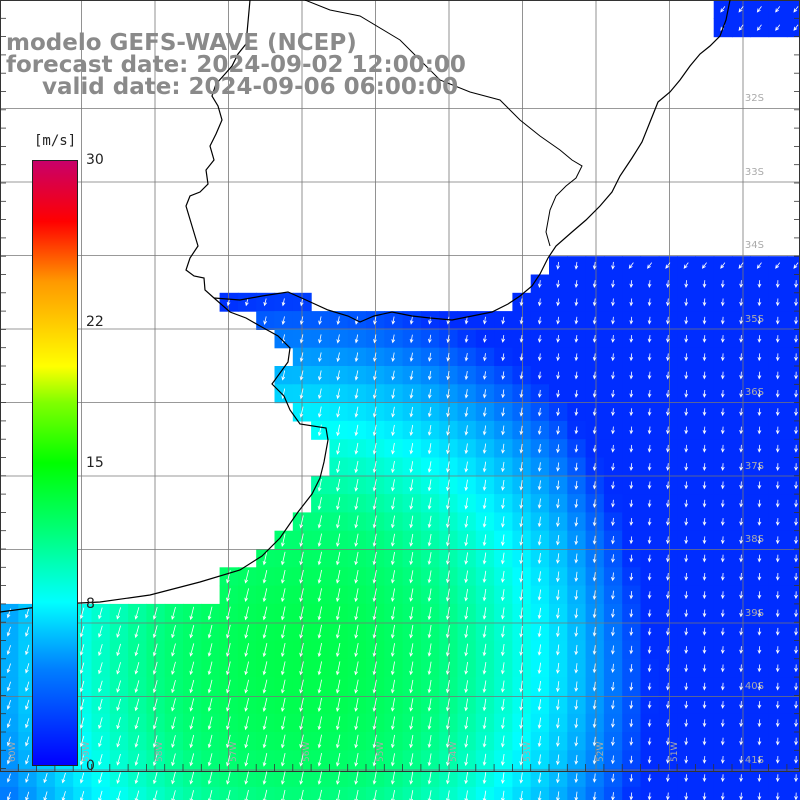  Describe the element at coordinates (754, 613) in the screenshot. I see `latitude-label: 39S` at that location.